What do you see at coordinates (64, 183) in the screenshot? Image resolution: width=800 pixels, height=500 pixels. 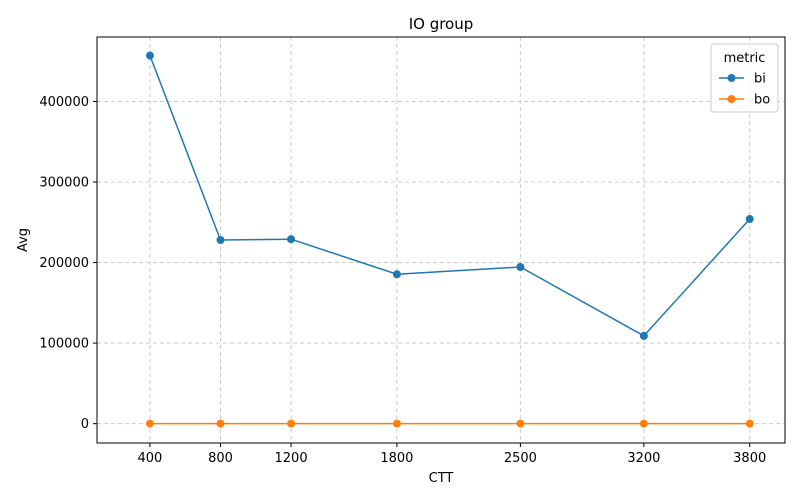 I see `y-tick-label: 300000` at bounding box center [64, 183].